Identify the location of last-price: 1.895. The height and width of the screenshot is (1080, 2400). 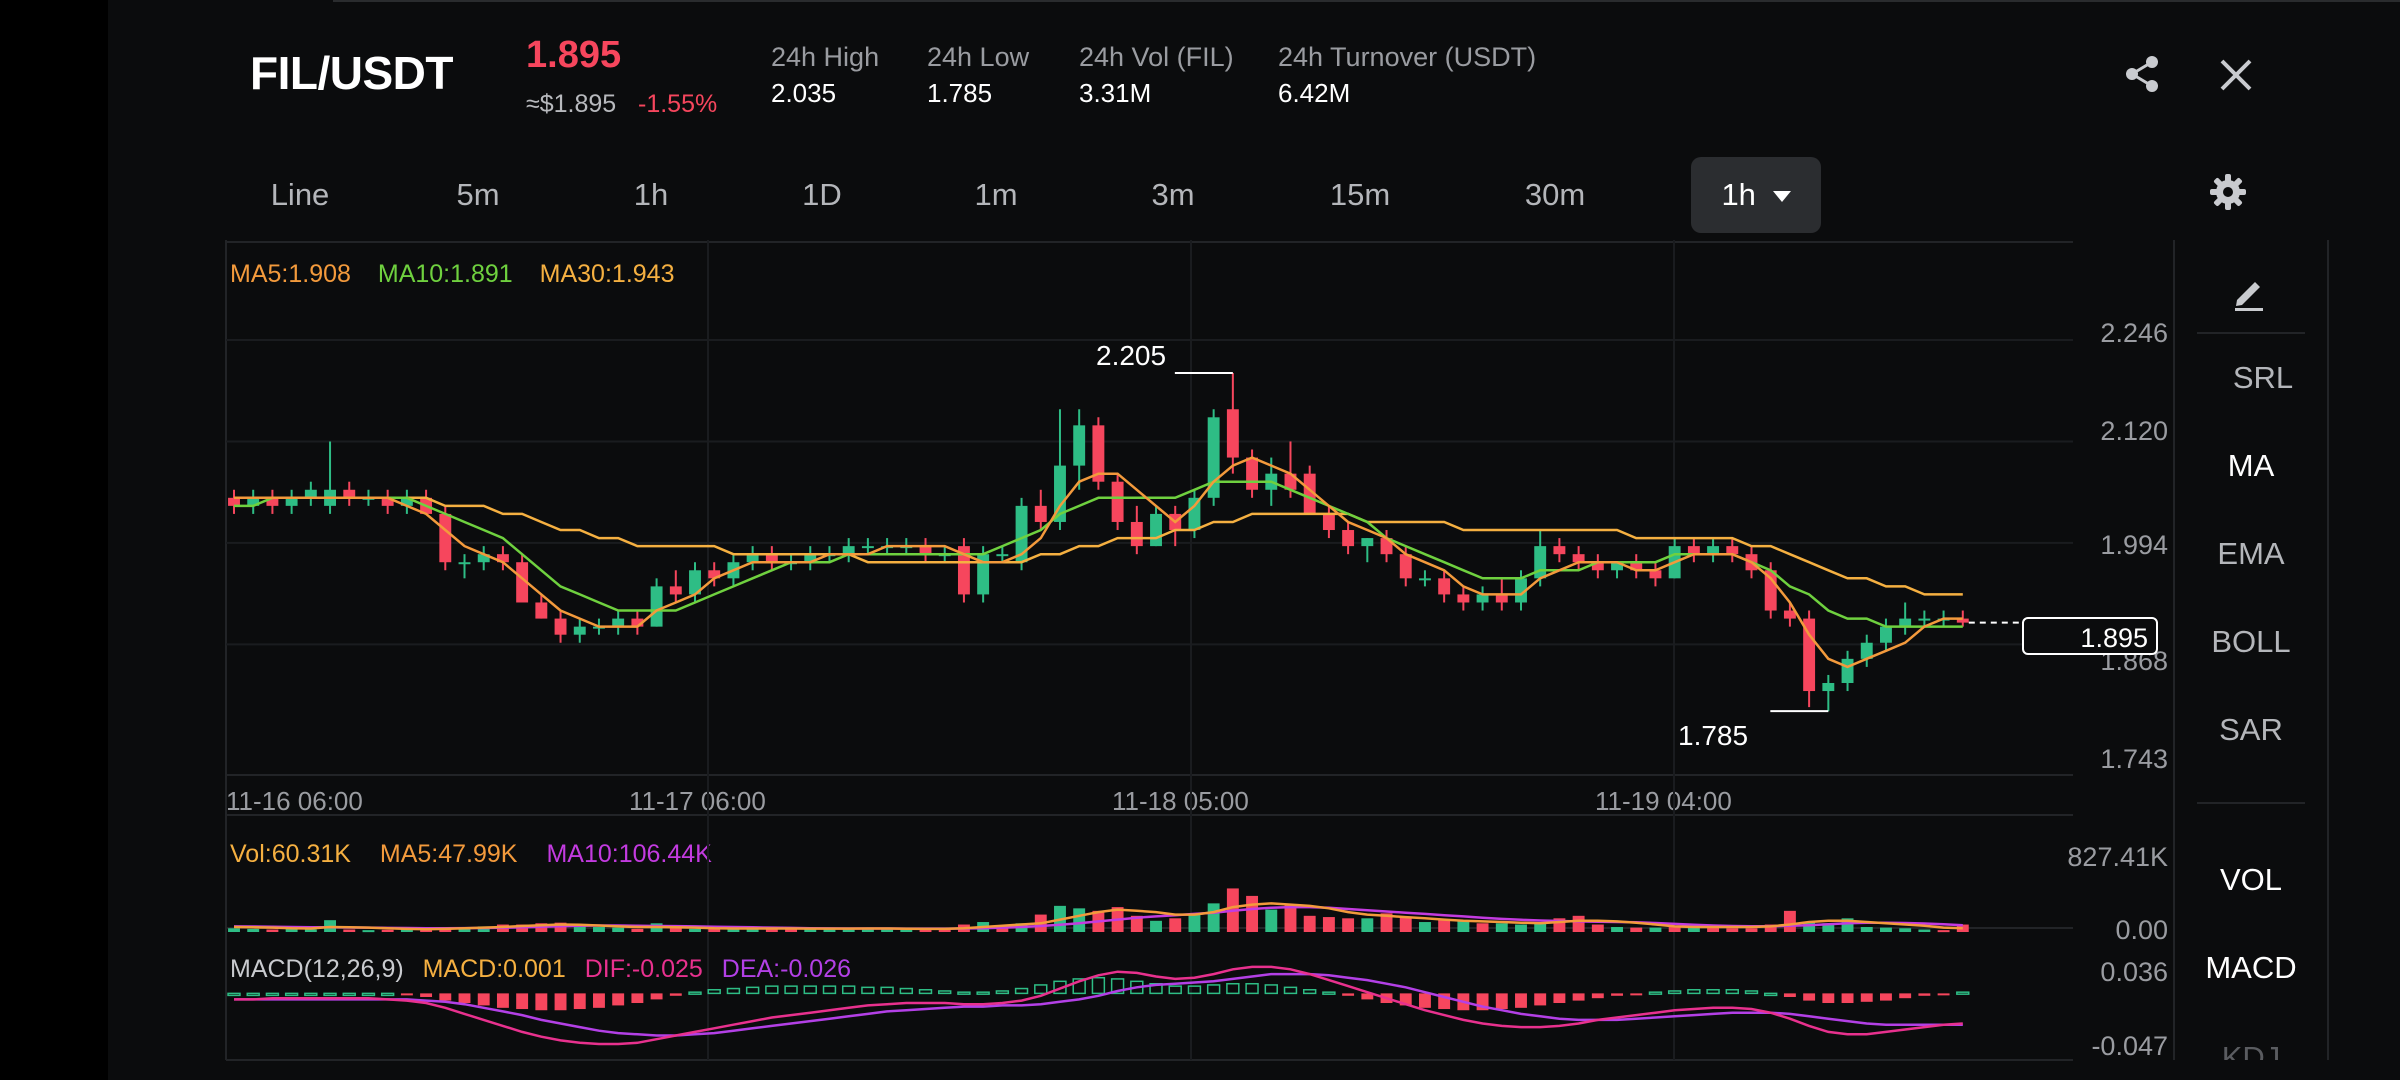
(574, 55).